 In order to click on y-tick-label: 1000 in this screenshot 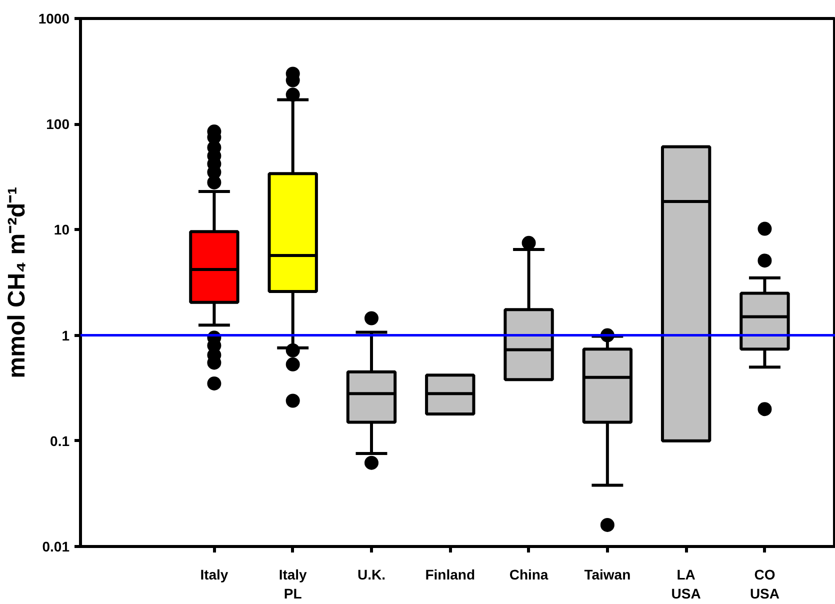, I will do `click(54, 18)`.